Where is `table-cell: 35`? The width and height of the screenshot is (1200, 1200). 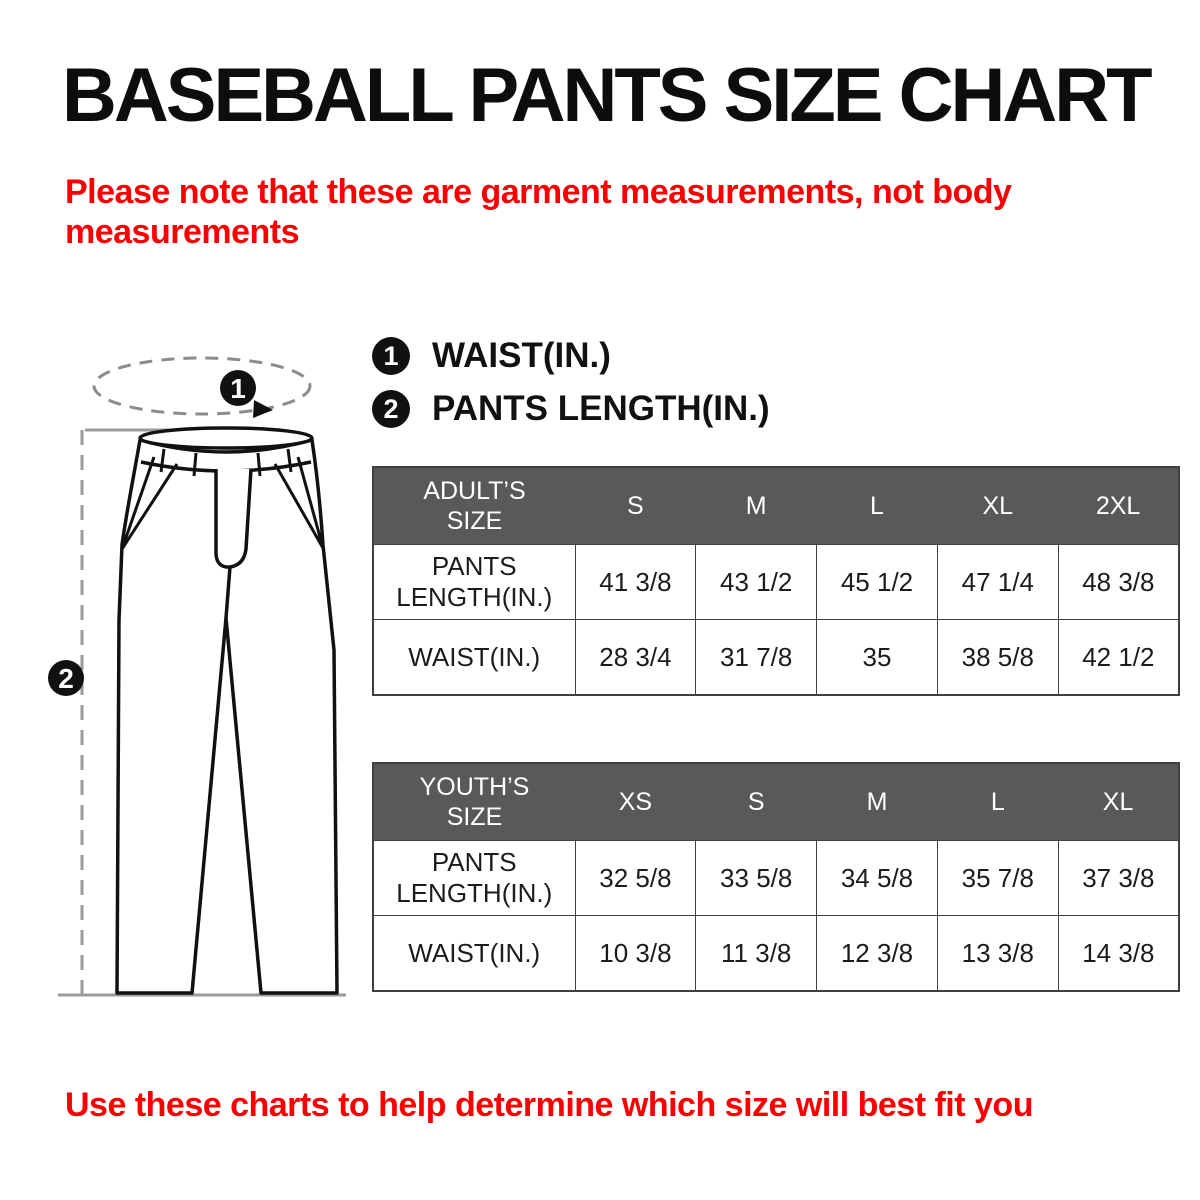 table-cell: 35 is located at coordinates (877, 657).